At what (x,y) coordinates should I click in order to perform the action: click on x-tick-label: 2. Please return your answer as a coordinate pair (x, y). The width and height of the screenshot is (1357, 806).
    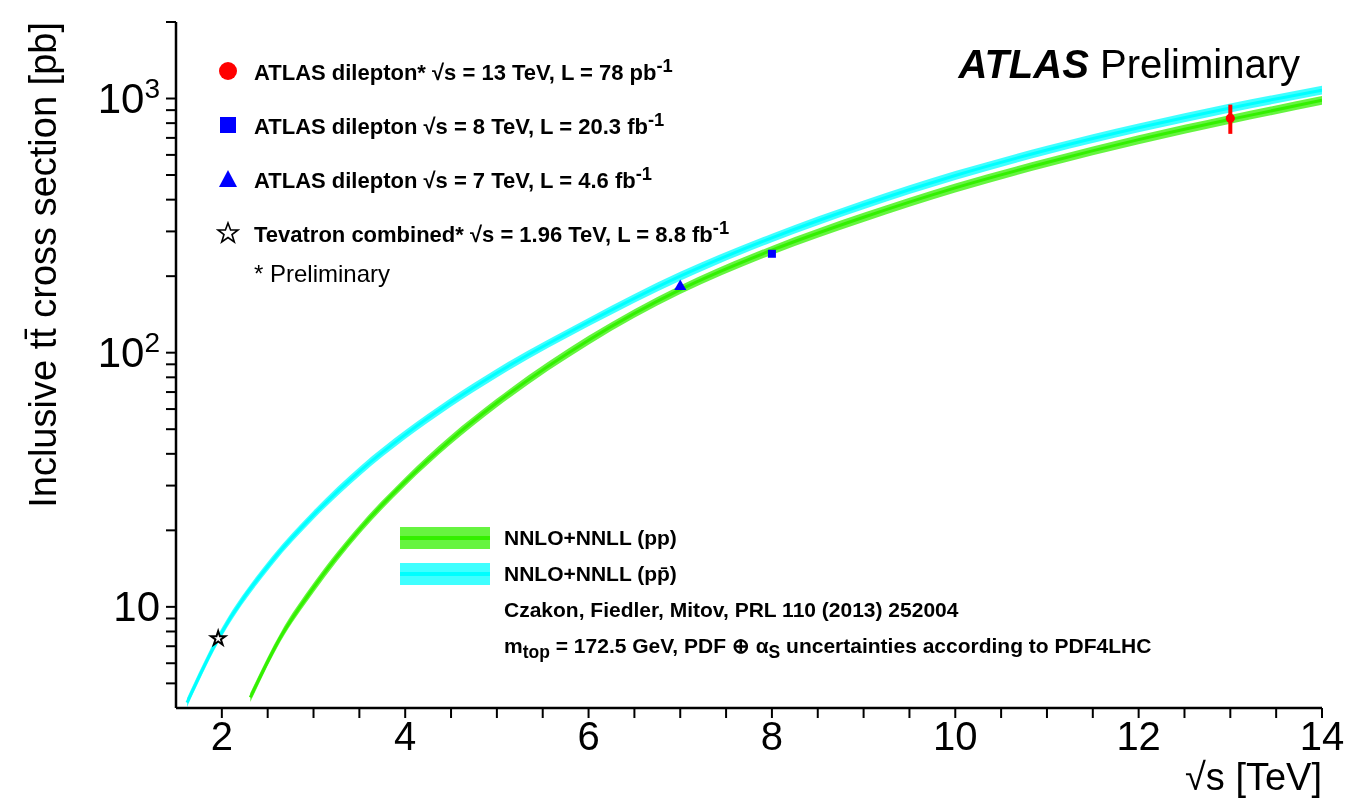
    Looking at the image, I should click on (221, 736).